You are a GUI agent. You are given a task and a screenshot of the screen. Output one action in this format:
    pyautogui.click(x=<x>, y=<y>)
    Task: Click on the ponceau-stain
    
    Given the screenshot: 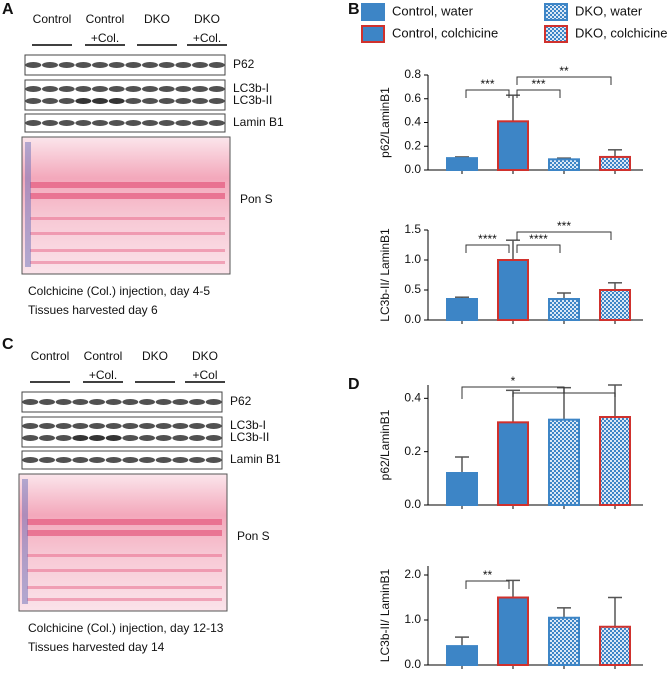 What is the action you would take?
    pyautogui.click(x=123, y=542)
    